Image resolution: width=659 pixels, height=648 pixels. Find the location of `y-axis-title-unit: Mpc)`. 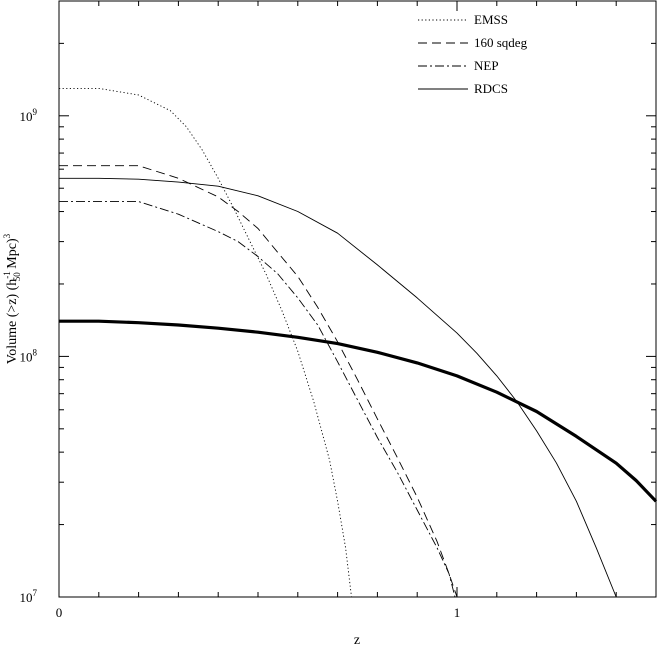

y-axis-title-unit: Mpc) is located at coordinates (12, 255).